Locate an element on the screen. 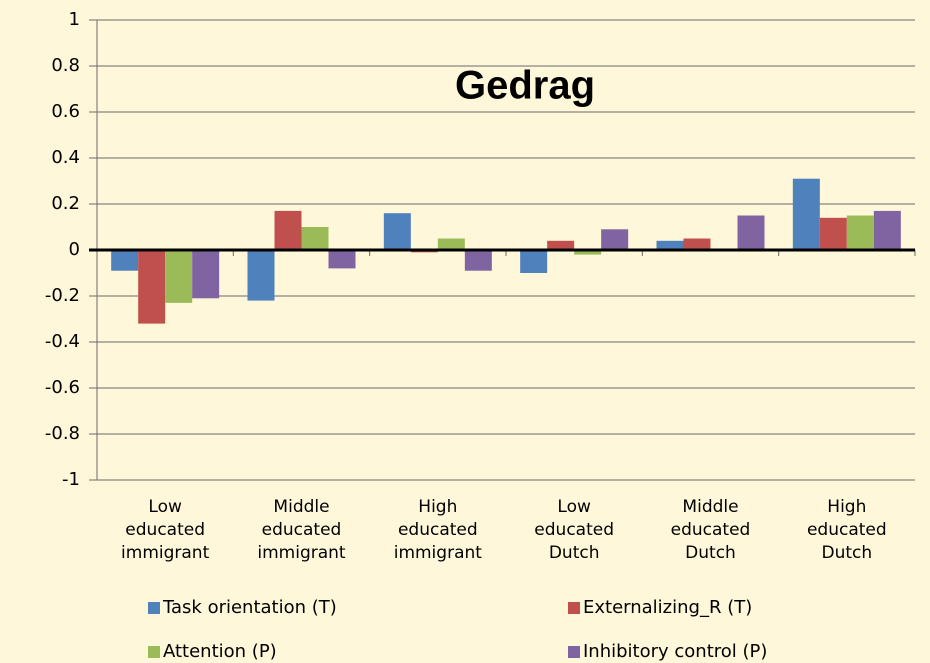 The width and height of the screenshot is (930, 663). y-tick-label: -0.2 is located at coordinates (62, 295).